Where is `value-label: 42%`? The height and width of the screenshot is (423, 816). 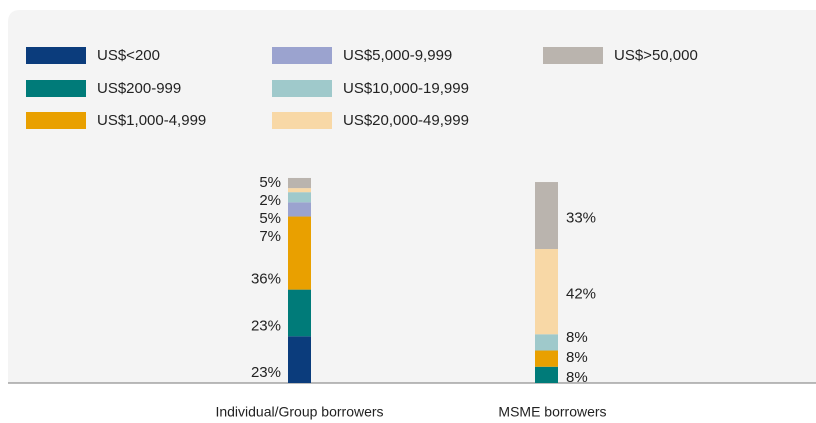 value-label: 42% is located at coordinates (581, 294).